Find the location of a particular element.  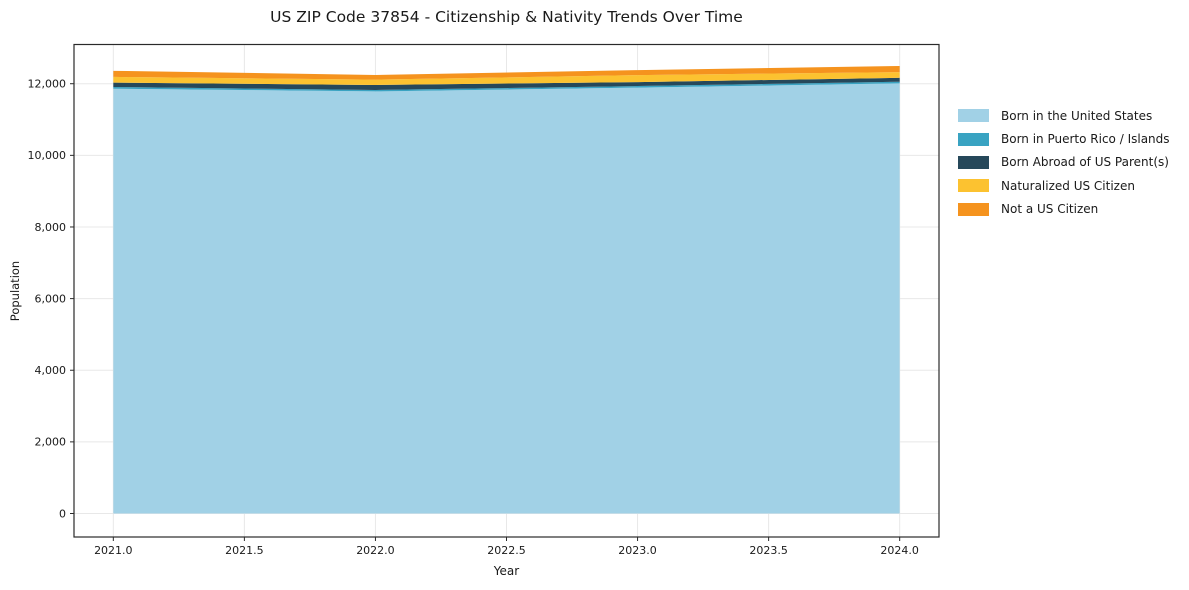

x-axis-label: Year is located at coordinates (506, 571).